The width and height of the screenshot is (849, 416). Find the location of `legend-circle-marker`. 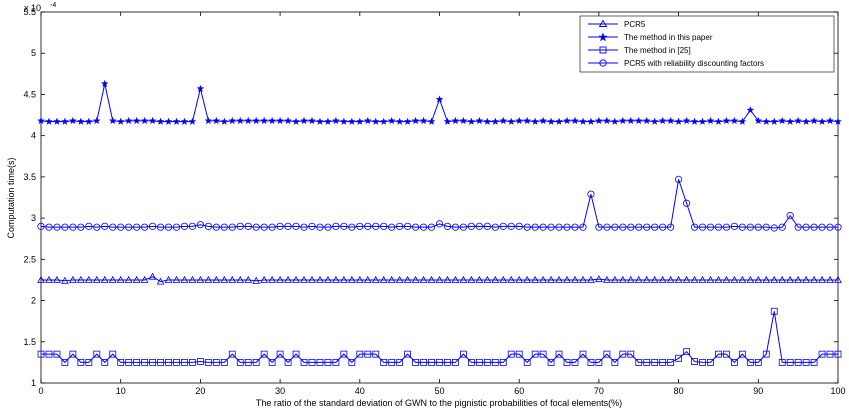

legend-circle-marker is located at coordinates (603, 63).